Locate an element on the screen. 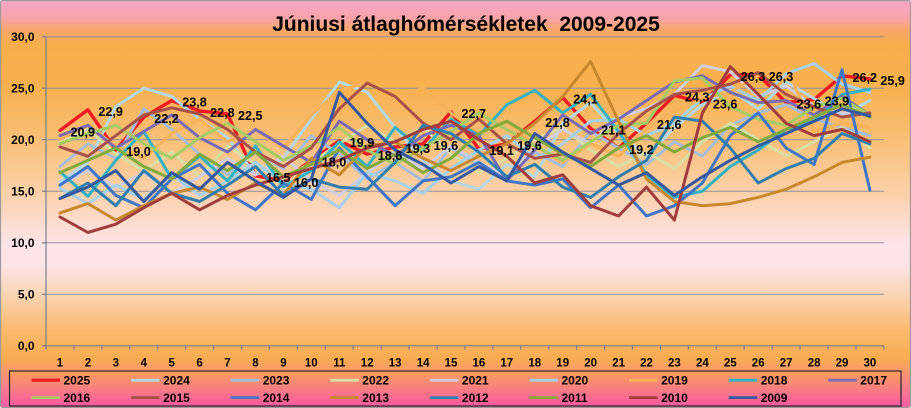  svg-text: 10,0 is located at coordinates (23, 243).